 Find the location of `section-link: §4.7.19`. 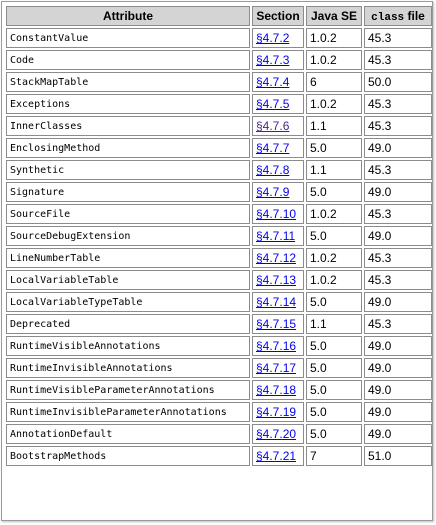

section-link: §4.7.19 is located at coordinates (276, 412).